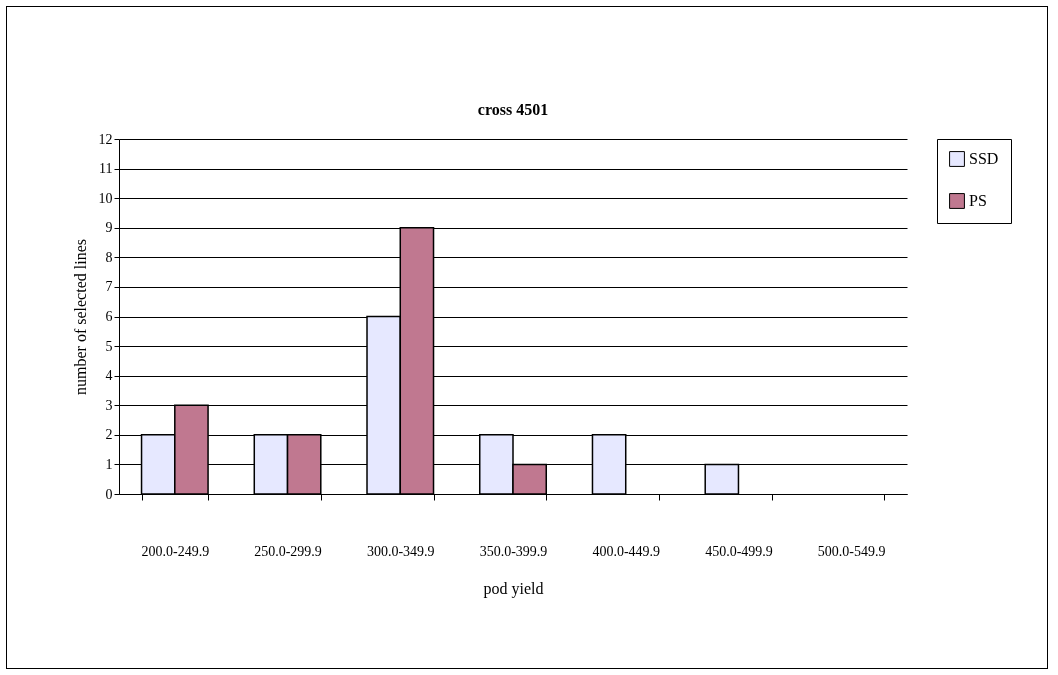  I want to click on legend-label: SSD, so click(984, 158).